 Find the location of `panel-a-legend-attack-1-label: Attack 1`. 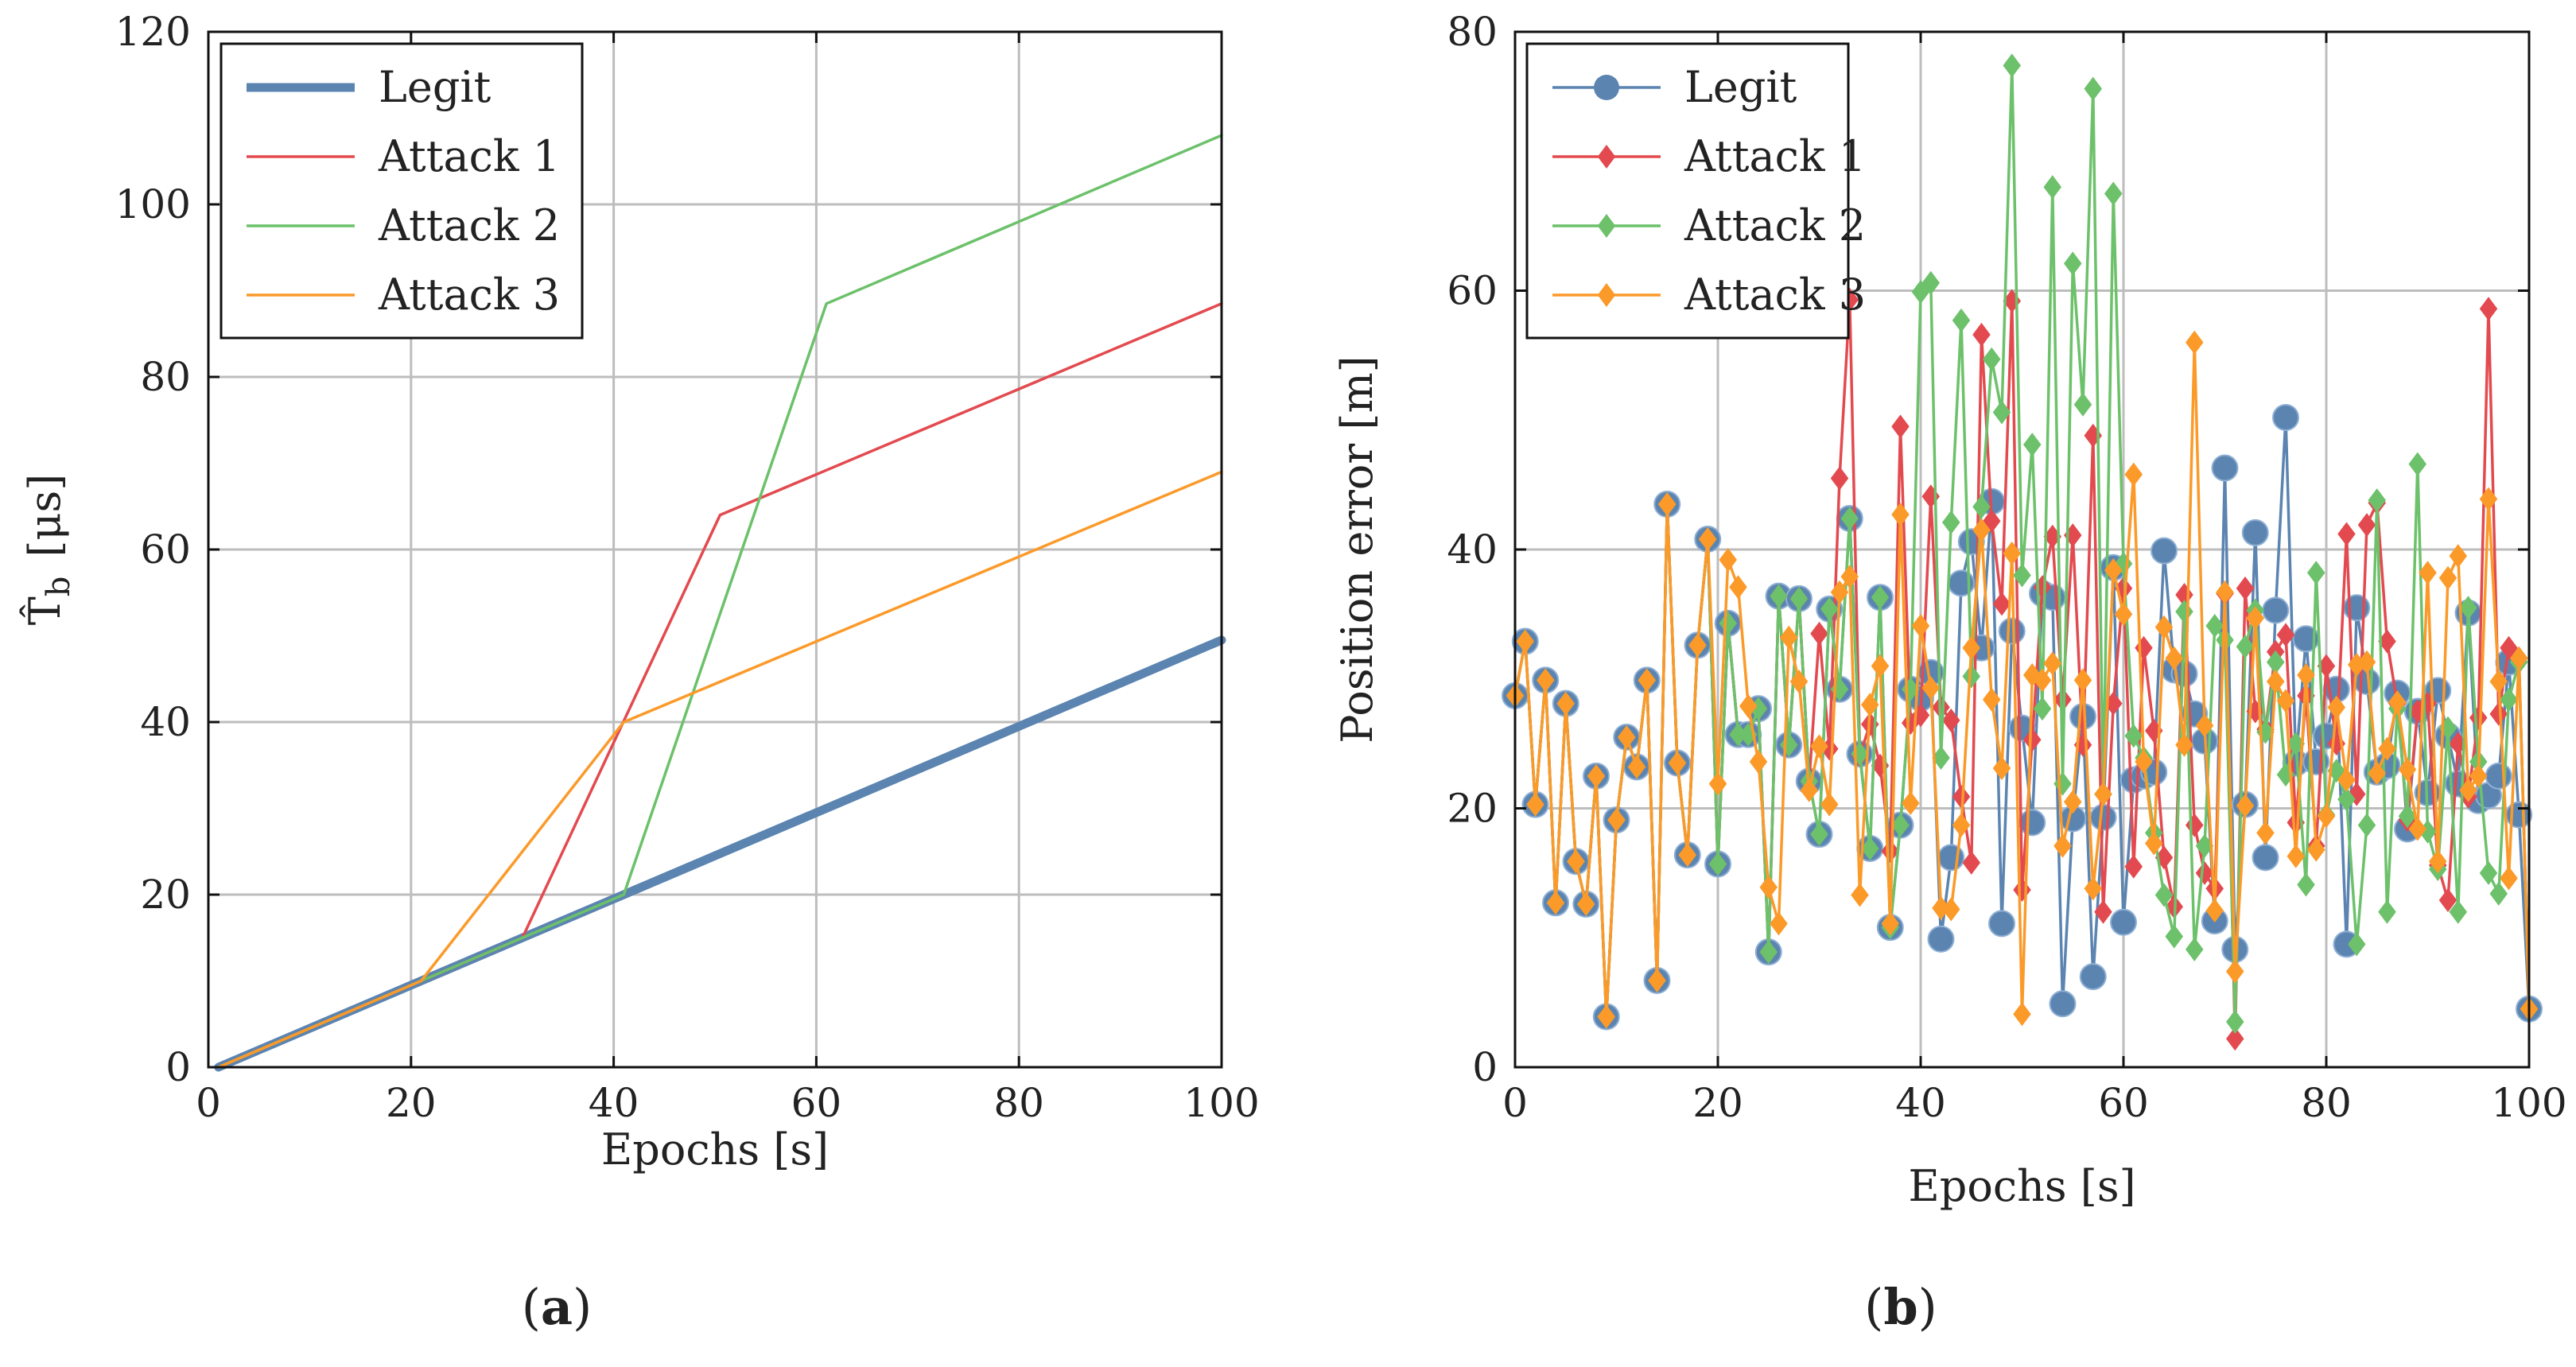

panel-a-legend-attack-1-label: Attack 1 is located at coordinates (469, 156).